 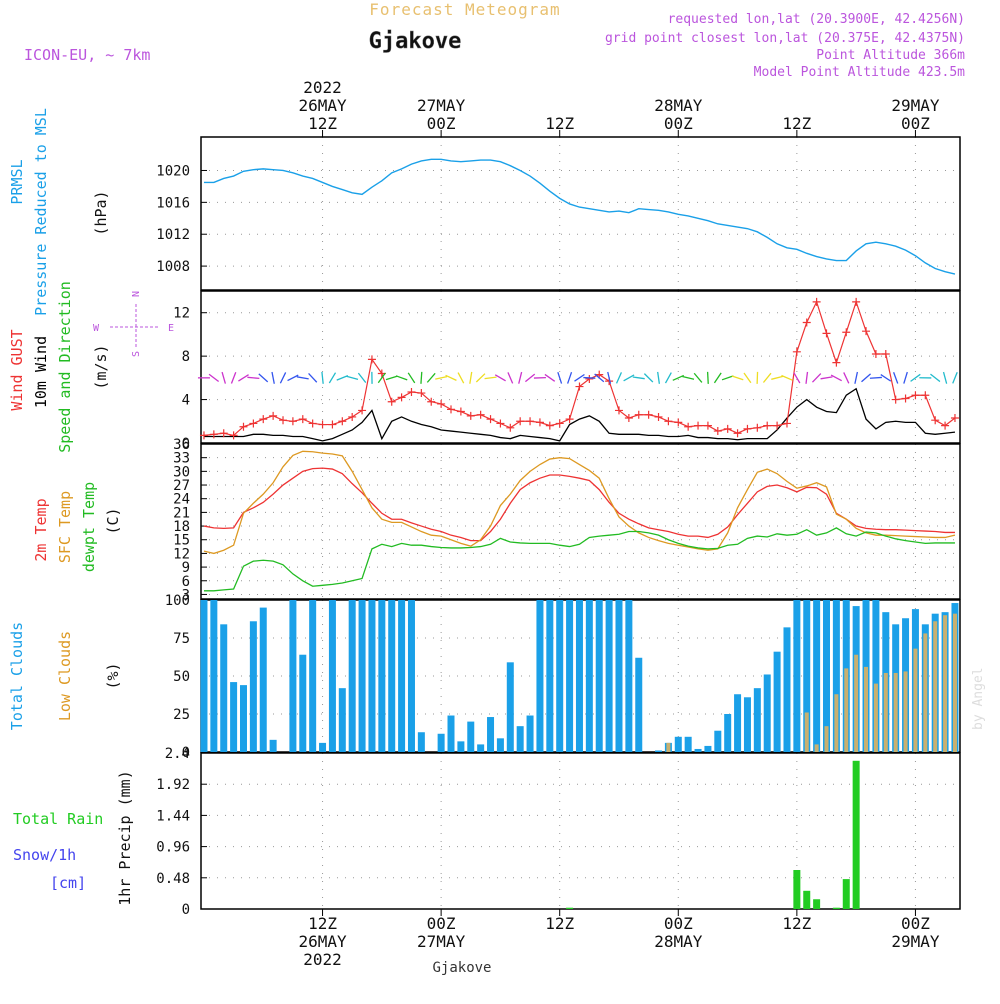 I want to click on top-time-label: 29MAY, so click(x=915, y=105).